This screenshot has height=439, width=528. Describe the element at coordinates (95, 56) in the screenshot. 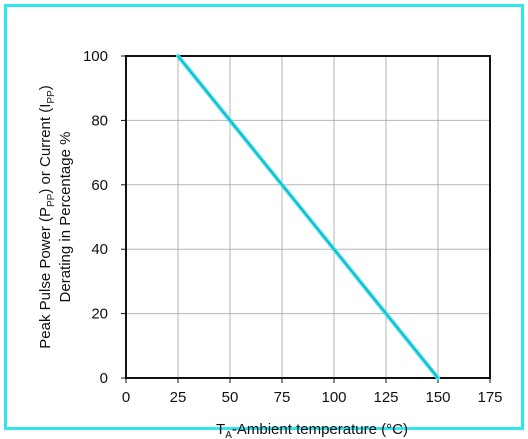

I see `y-tick-label: 100` at that location.